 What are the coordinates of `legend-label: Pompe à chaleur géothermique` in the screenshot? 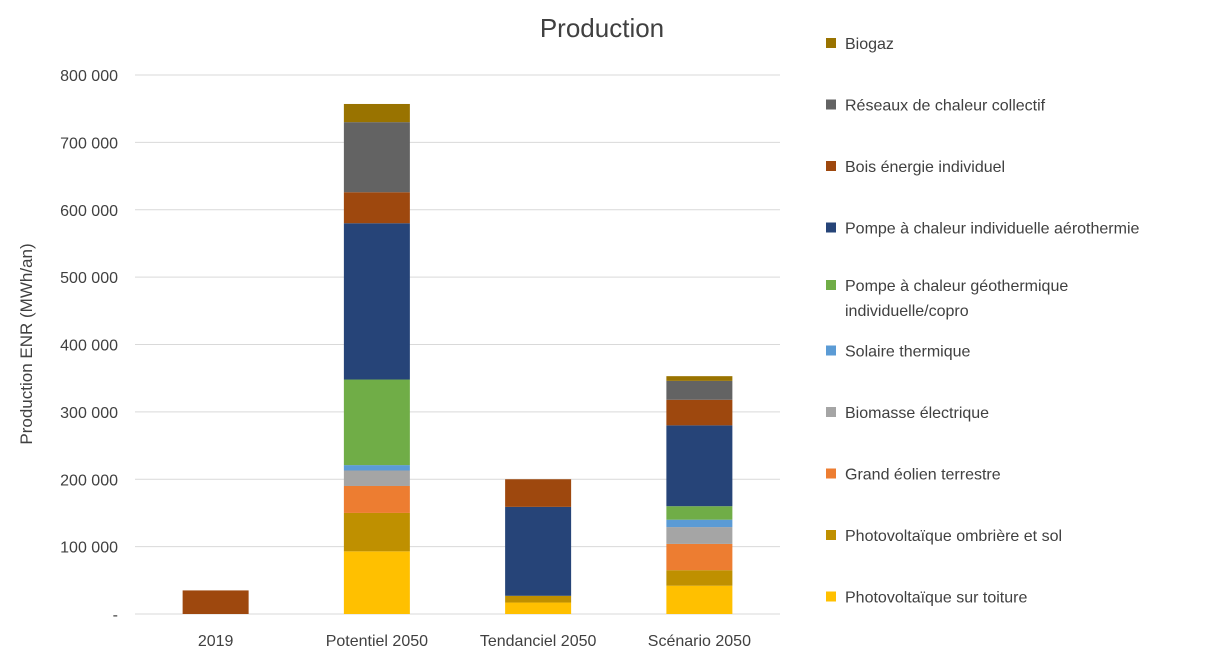 It's located at (956, 286).